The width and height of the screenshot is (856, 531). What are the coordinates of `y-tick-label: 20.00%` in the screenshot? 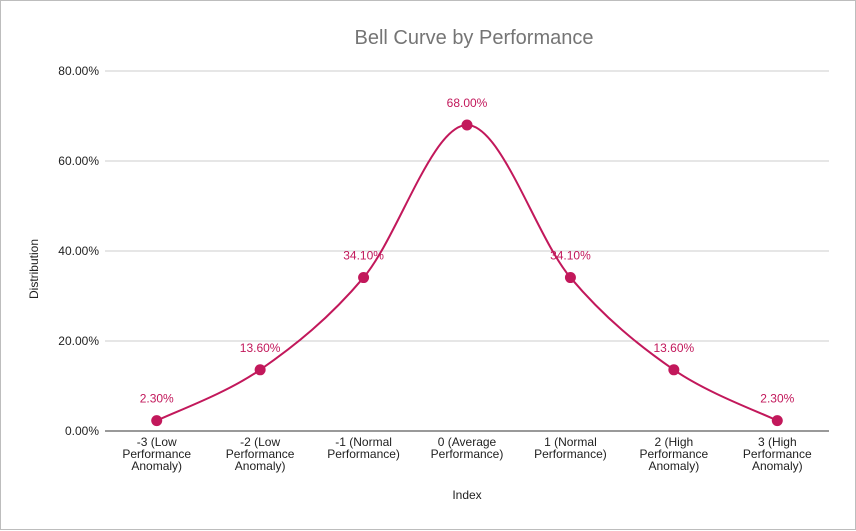 It's located at (78, 341).